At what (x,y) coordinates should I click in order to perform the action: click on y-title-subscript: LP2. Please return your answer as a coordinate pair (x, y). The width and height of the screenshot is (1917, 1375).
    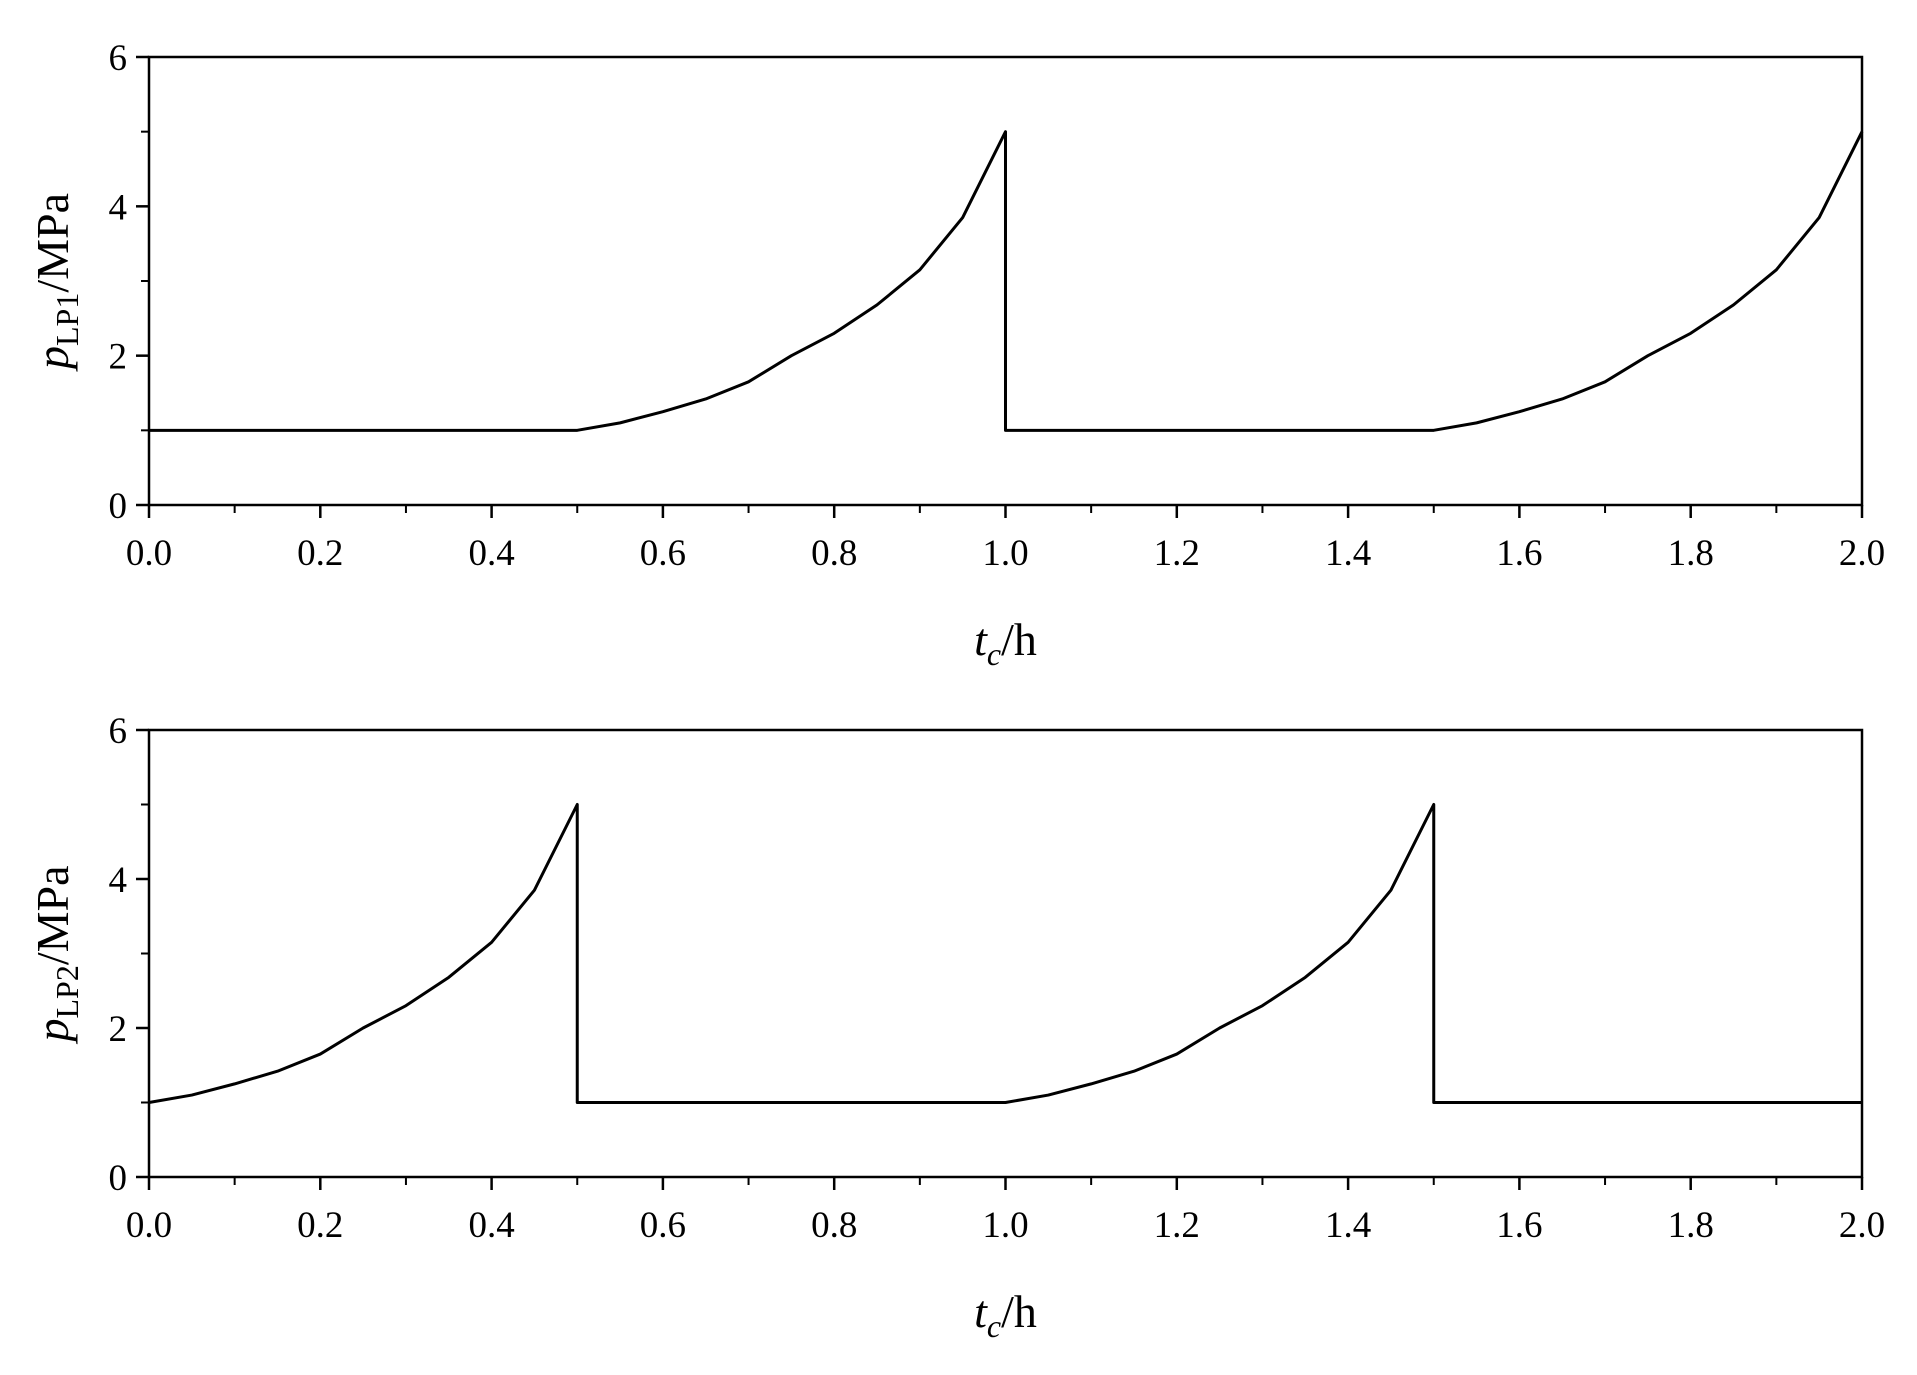
    Looking at the image, I should click on (67, 991).